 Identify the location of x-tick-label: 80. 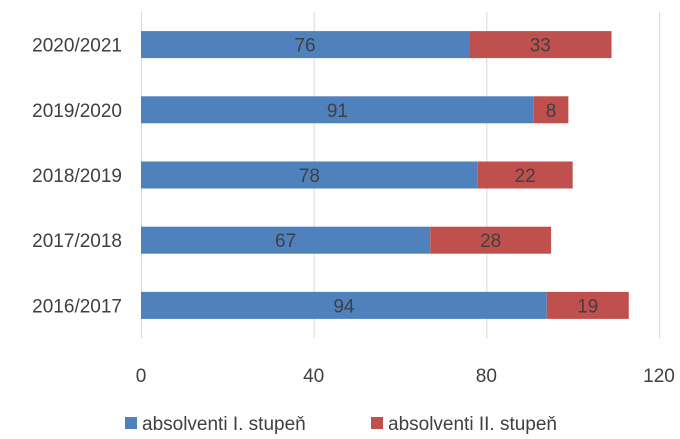
(486, 376).